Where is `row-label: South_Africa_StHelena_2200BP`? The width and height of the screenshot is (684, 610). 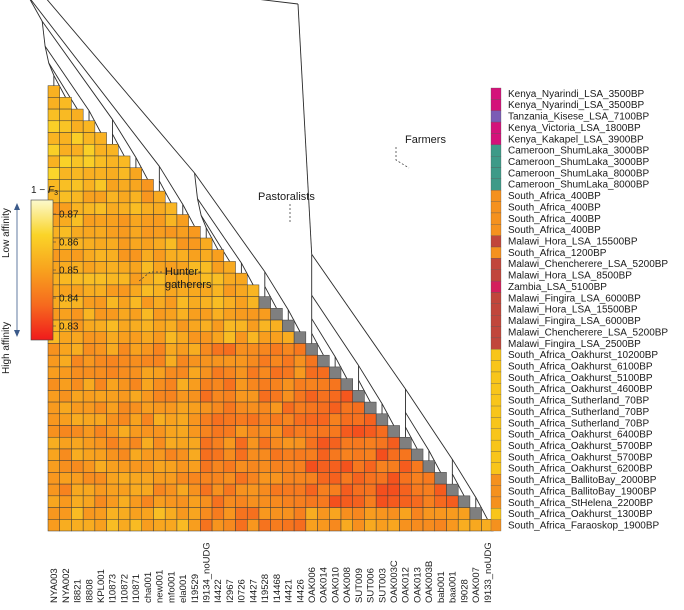
row-label: South_Africa_StHelena_2200BP is located at coordinates (580, 503).